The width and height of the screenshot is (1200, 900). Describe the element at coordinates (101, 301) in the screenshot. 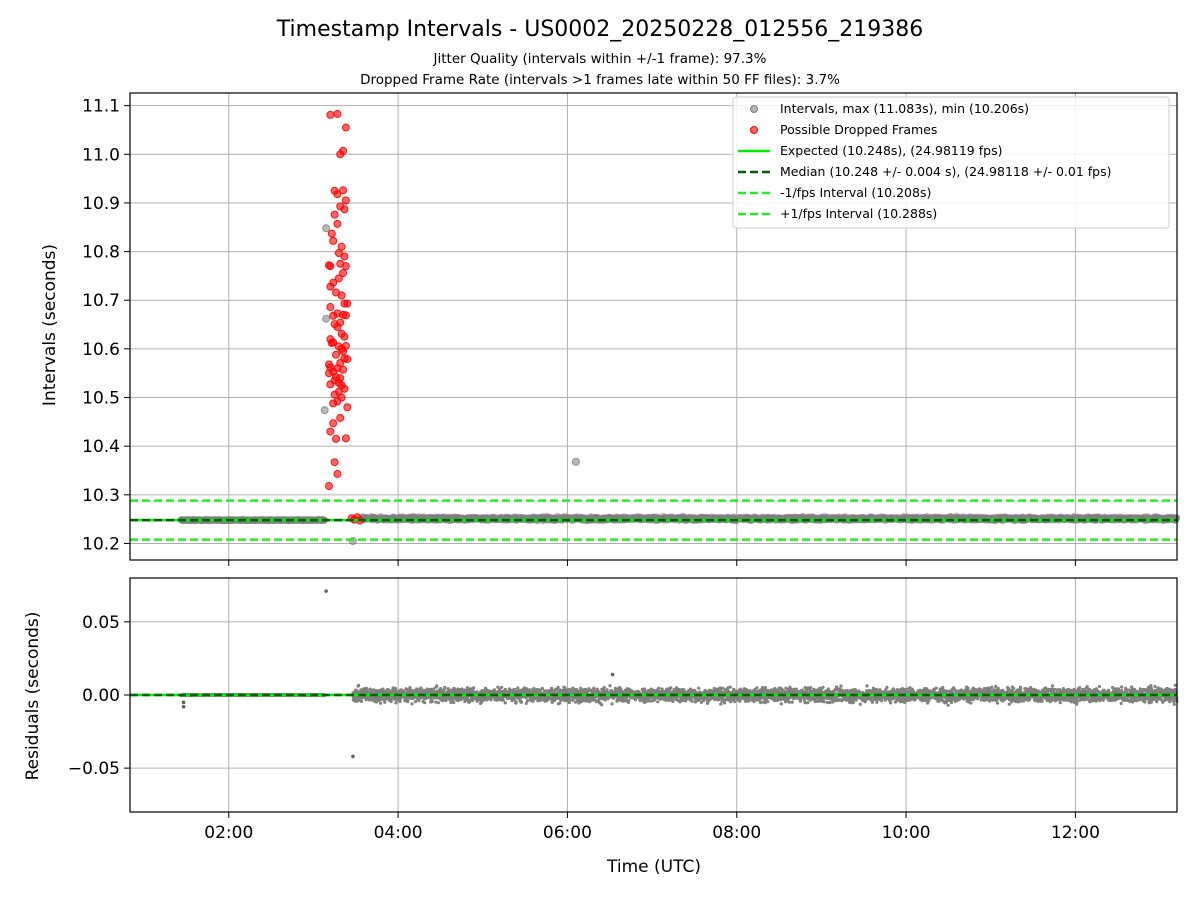

I see `top-y-tick-label-5: 10.7` at that location.